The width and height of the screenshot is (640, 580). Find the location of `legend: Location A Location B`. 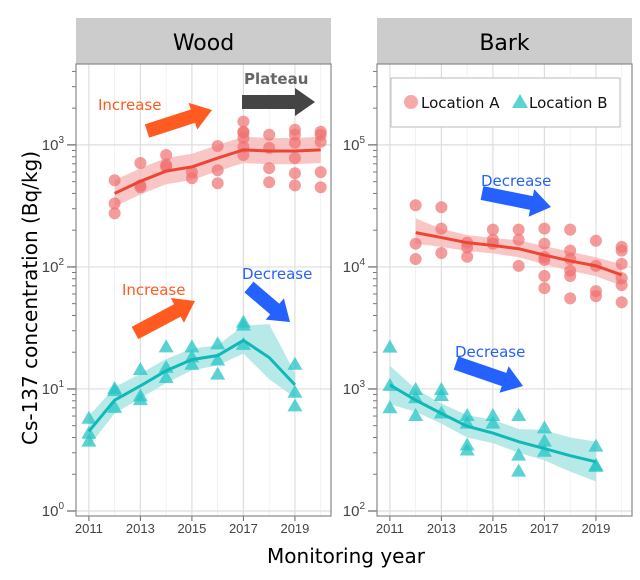

legend: Location A Location B is located at coordinates (505, 102).